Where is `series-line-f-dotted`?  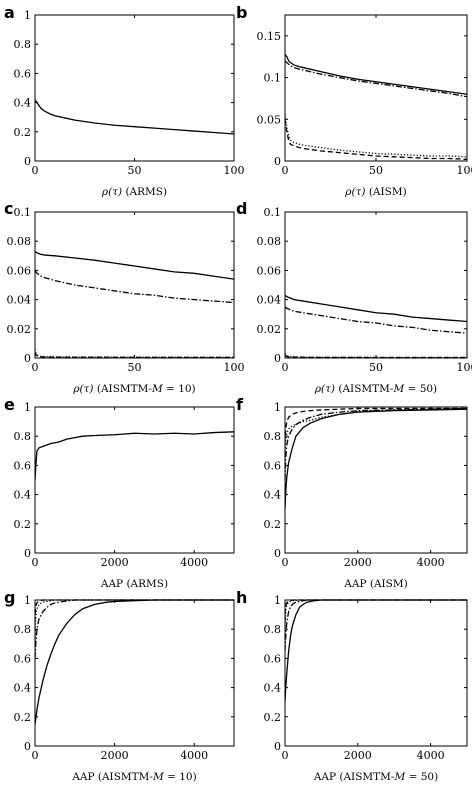
series-line-f-dotted is located at coordinates (376, 429).